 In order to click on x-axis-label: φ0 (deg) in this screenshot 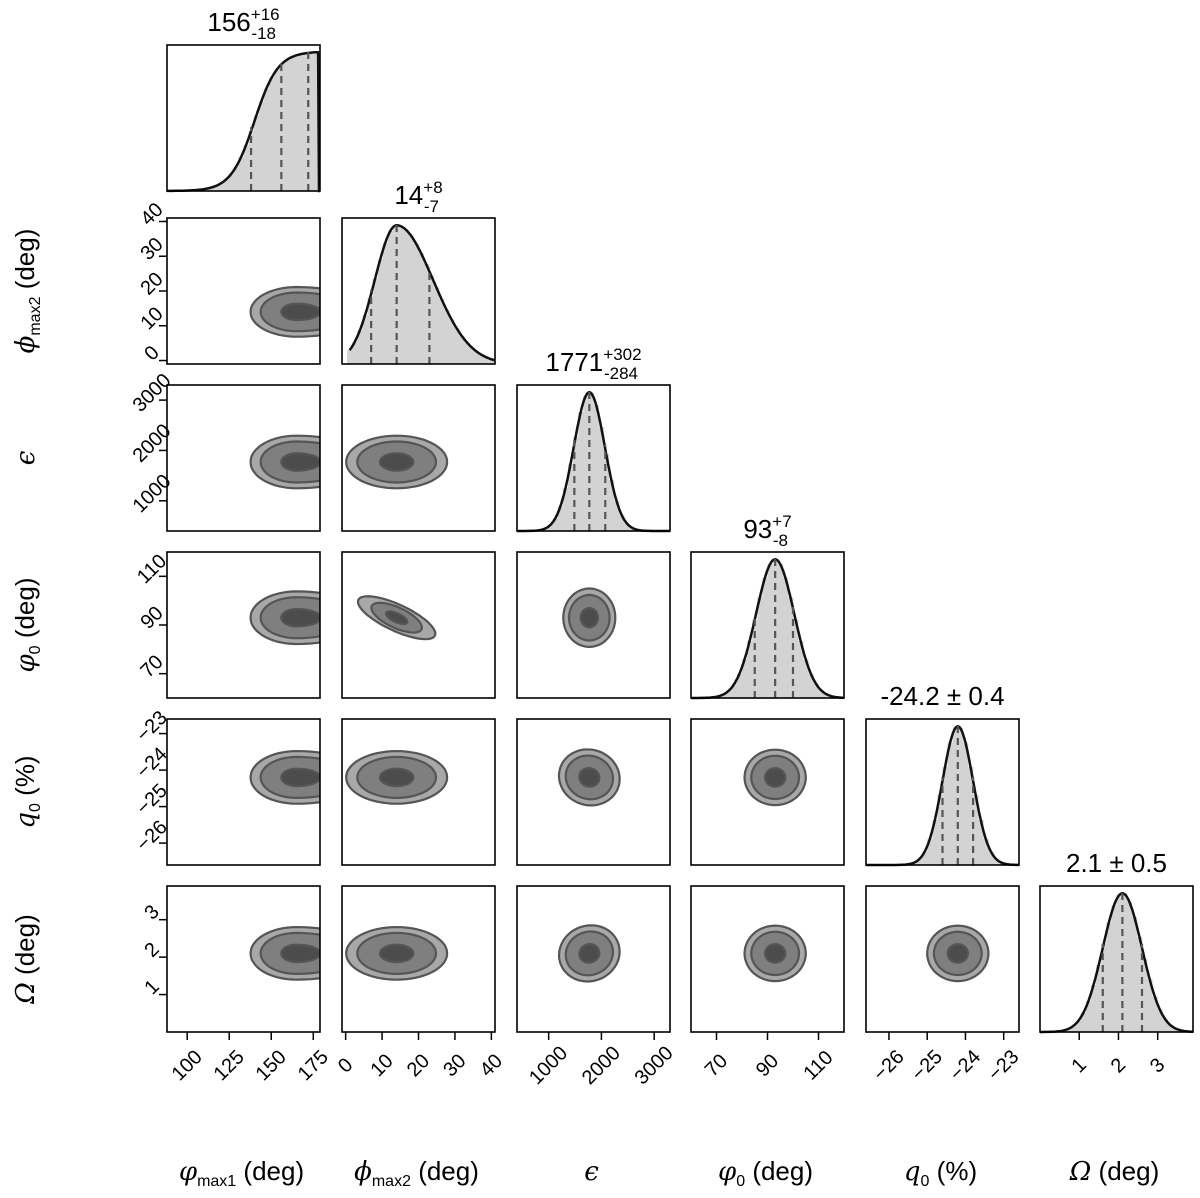, I will do `click(765, 1173)`.